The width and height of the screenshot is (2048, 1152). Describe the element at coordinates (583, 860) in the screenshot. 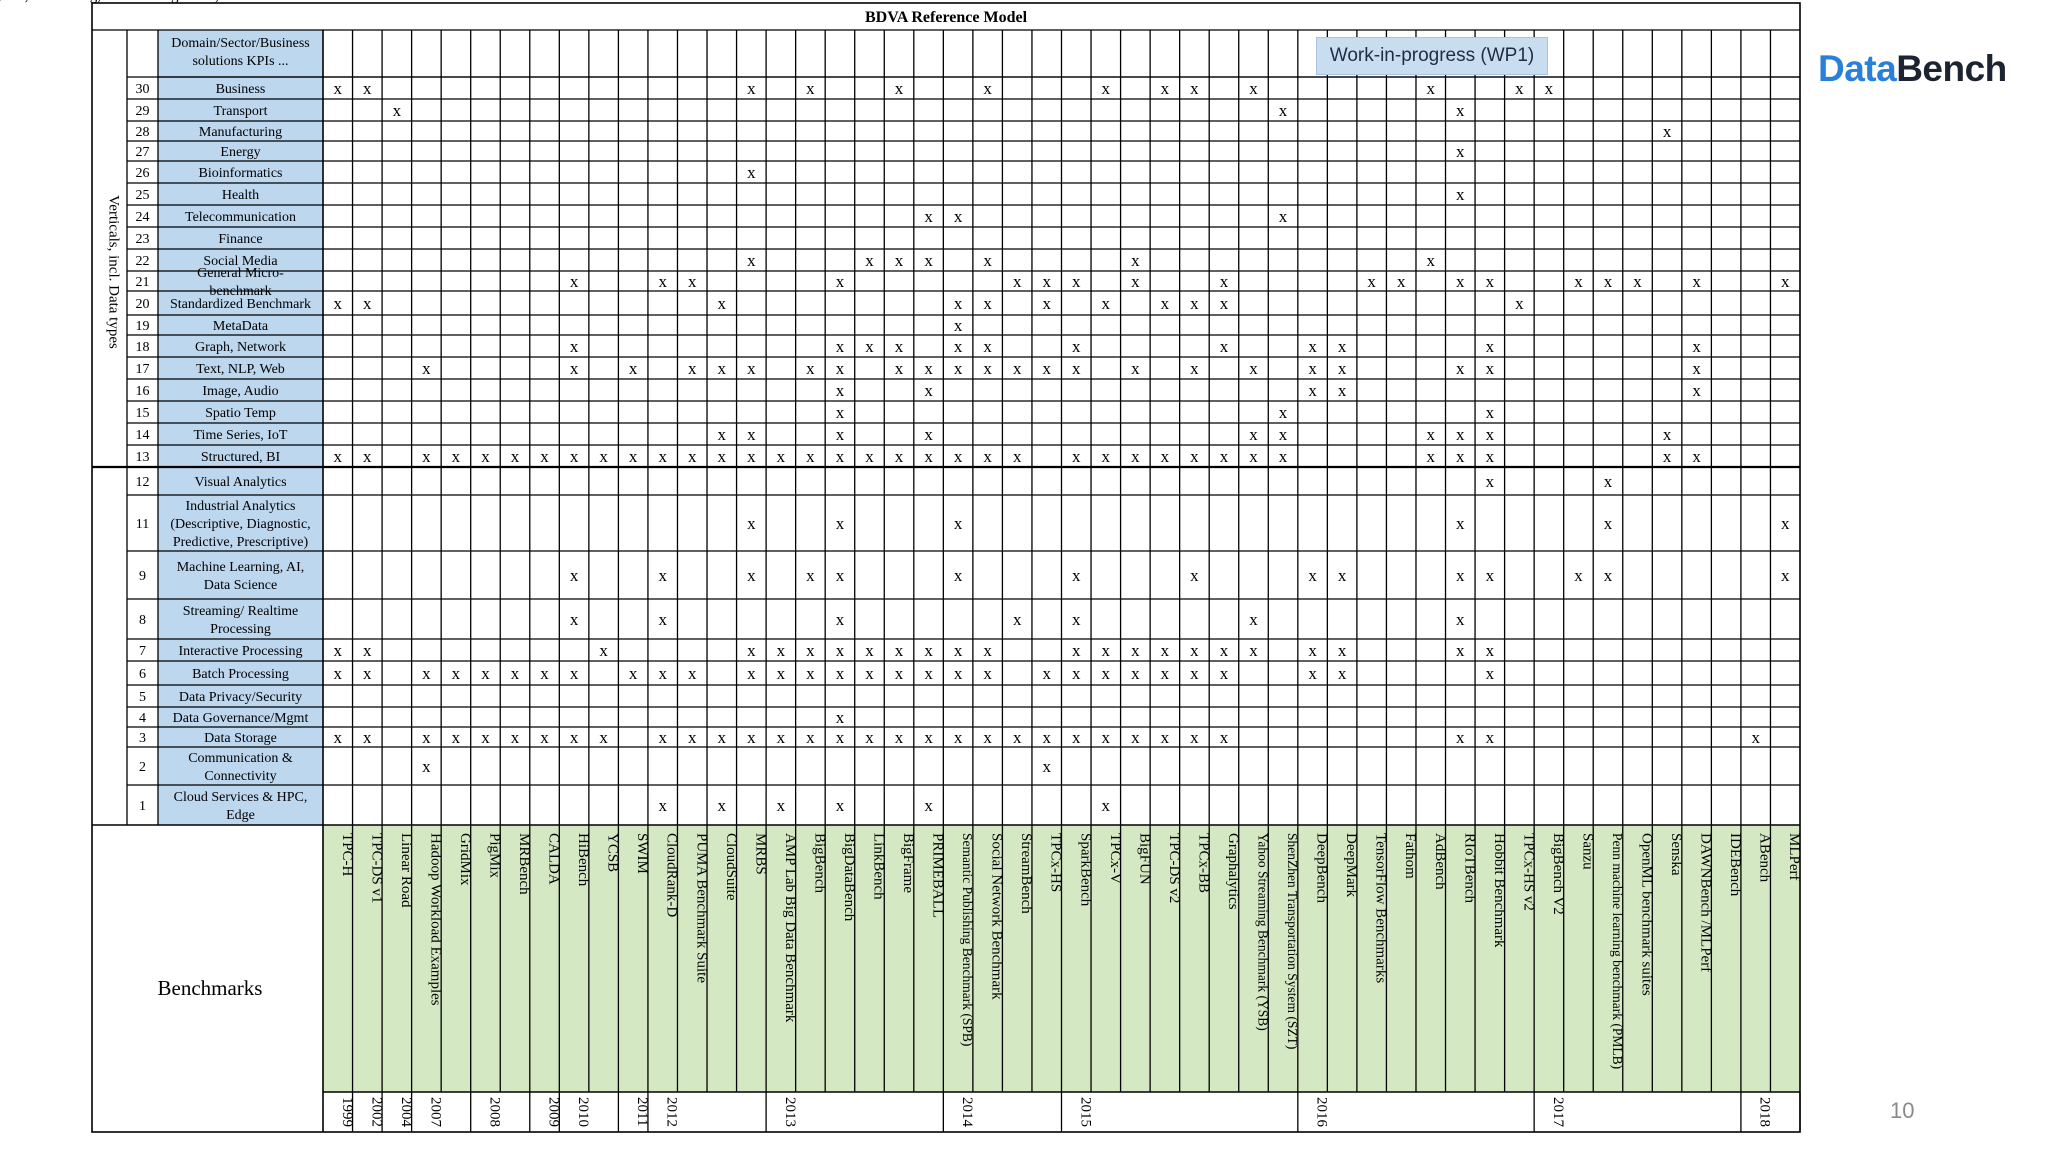

I see `benchmark-name: HiBench` at that location.